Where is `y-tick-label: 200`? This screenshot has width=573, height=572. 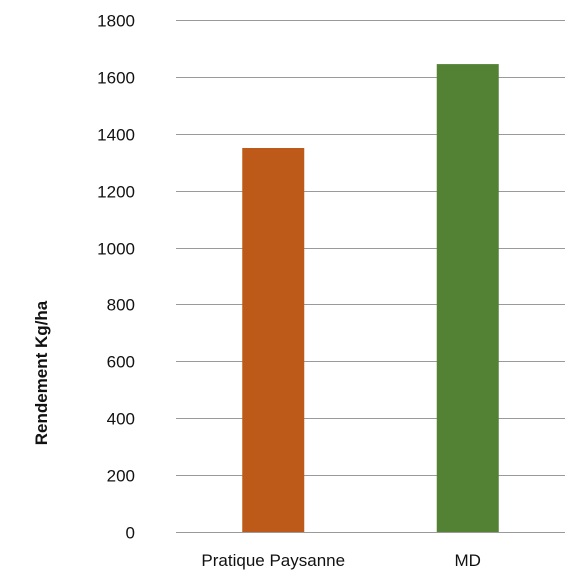 y-tick-label: 200 is located at coordinates (121, 476).